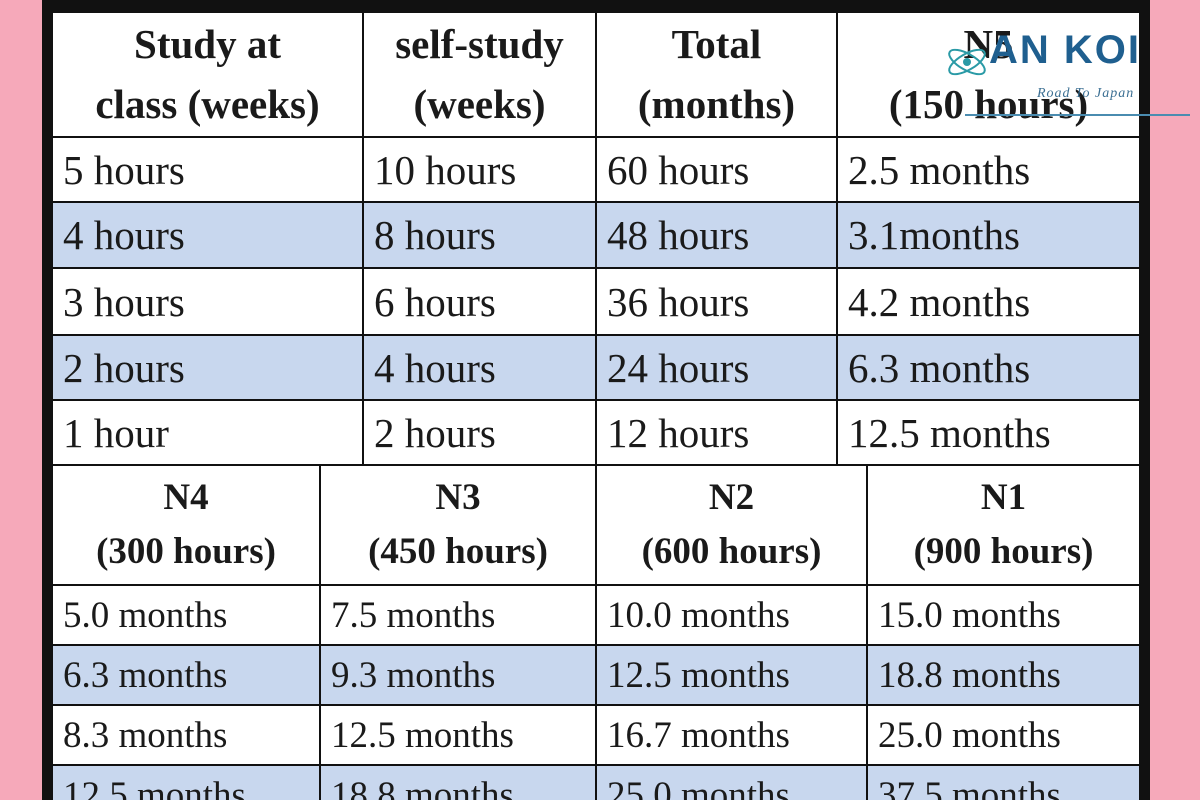 Image resolution: width=1200 pixels, height=800 pixels. Describe the element at coordinates (731, 551) in the screenshot. I see `header-line: (600 hours)` at that location.